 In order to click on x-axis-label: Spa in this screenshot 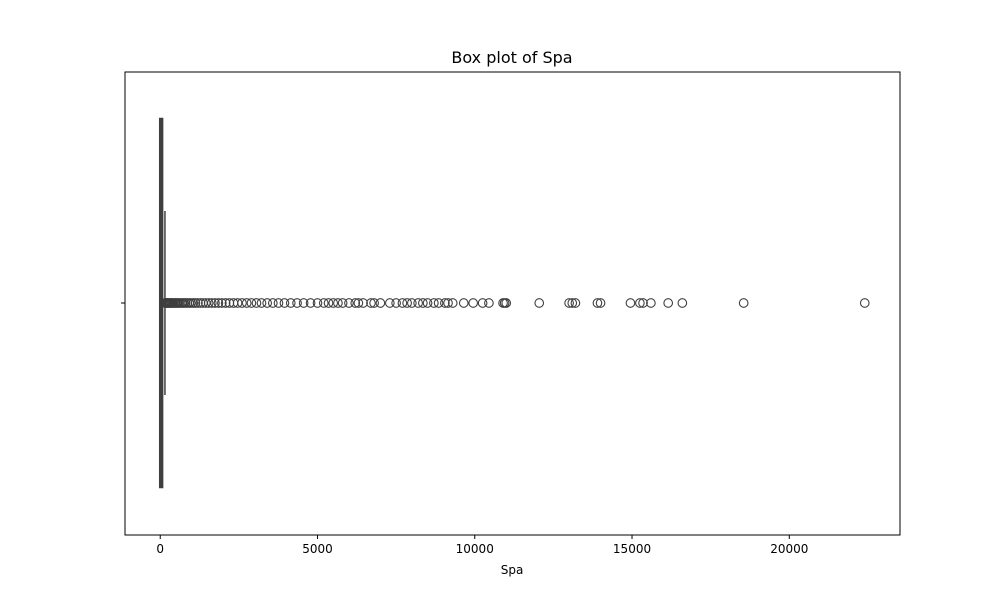, I will do `click(512, 570)`.